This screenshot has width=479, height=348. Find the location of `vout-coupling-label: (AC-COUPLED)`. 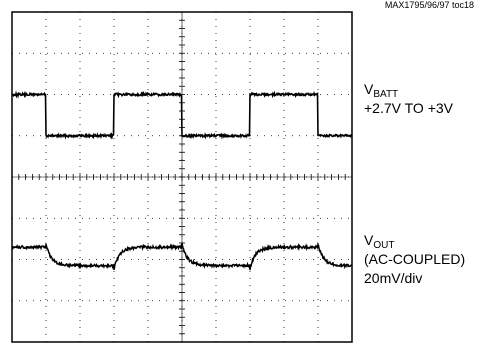

vout-coupling-label: (AC-COUPLED) is located at coordinates (415, 259).